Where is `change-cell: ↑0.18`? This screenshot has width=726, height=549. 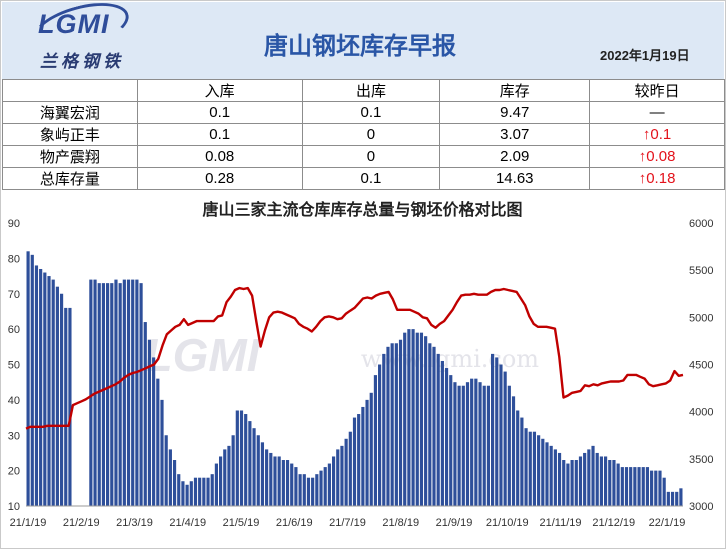 change-cell: ↑0.18 is located at coordinates (657, 178).